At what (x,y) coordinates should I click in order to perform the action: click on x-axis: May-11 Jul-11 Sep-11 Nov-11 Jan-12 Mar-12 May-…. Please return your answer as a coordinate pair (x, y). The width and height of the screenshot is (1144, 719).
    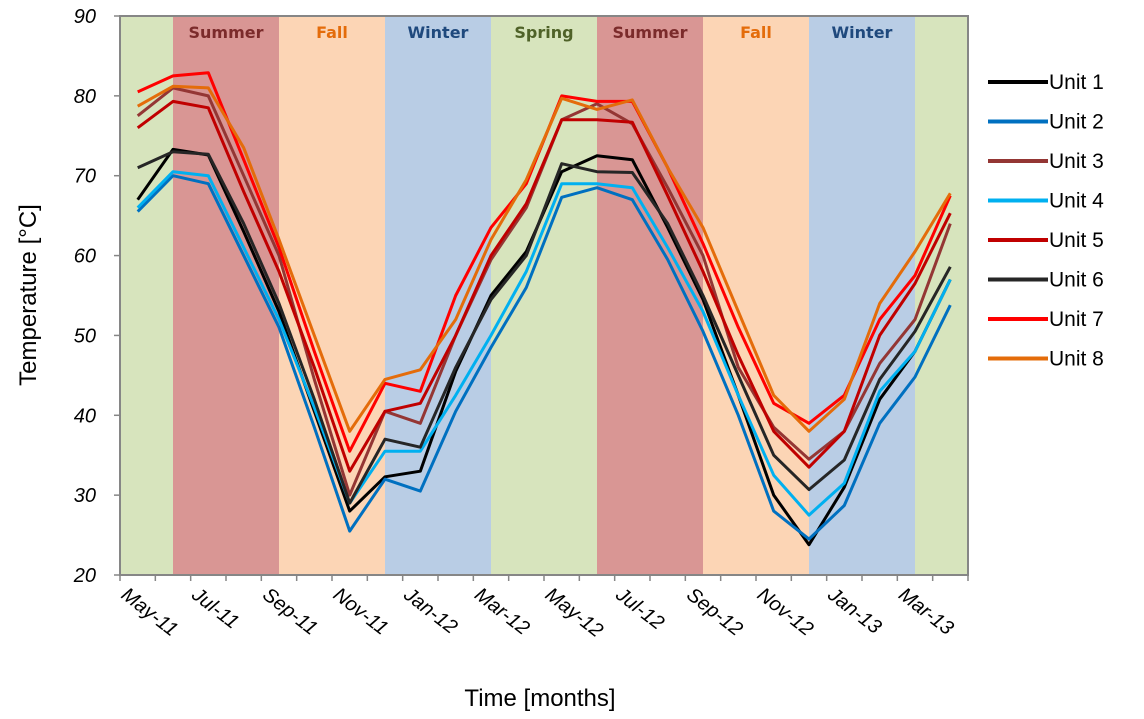
    Looking at the image, I should click on (543, 608).